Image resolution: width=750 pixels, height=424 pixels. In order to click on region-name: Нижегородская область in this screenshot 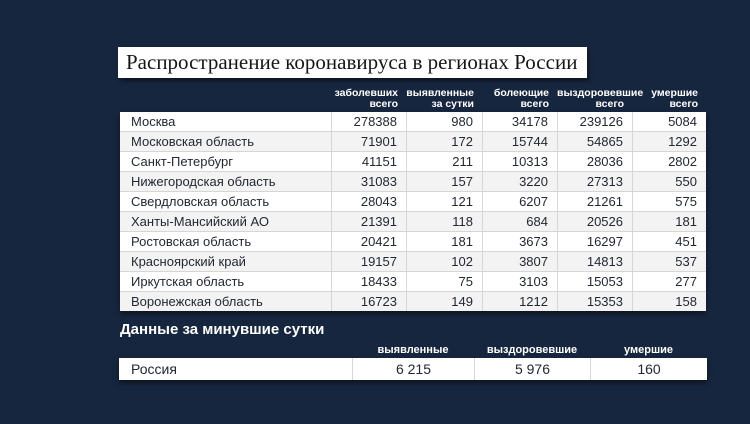, I will do `click(203, 181)`.